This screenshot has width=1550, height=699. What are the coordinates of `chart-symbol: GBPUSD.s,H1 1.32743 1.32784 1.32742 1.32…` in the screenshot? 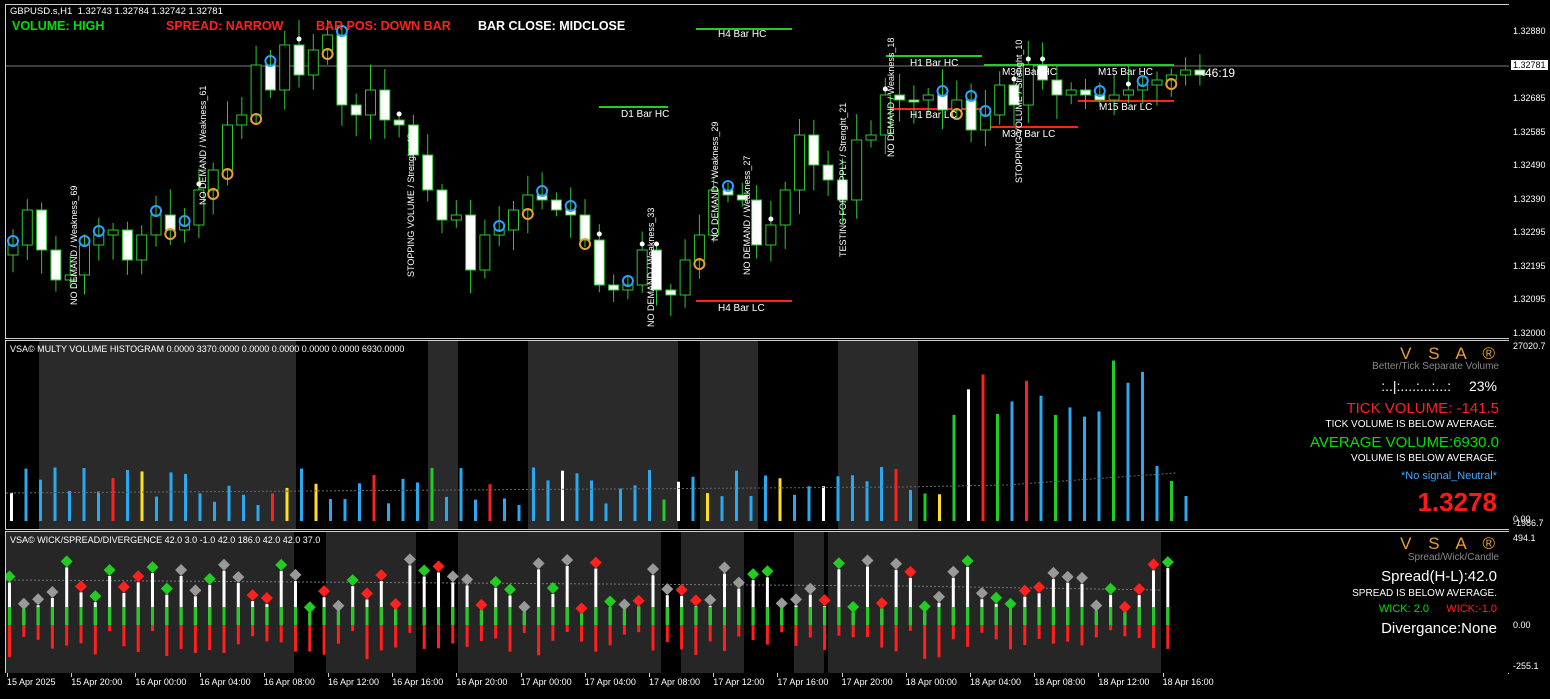 It's located at (116, 11).